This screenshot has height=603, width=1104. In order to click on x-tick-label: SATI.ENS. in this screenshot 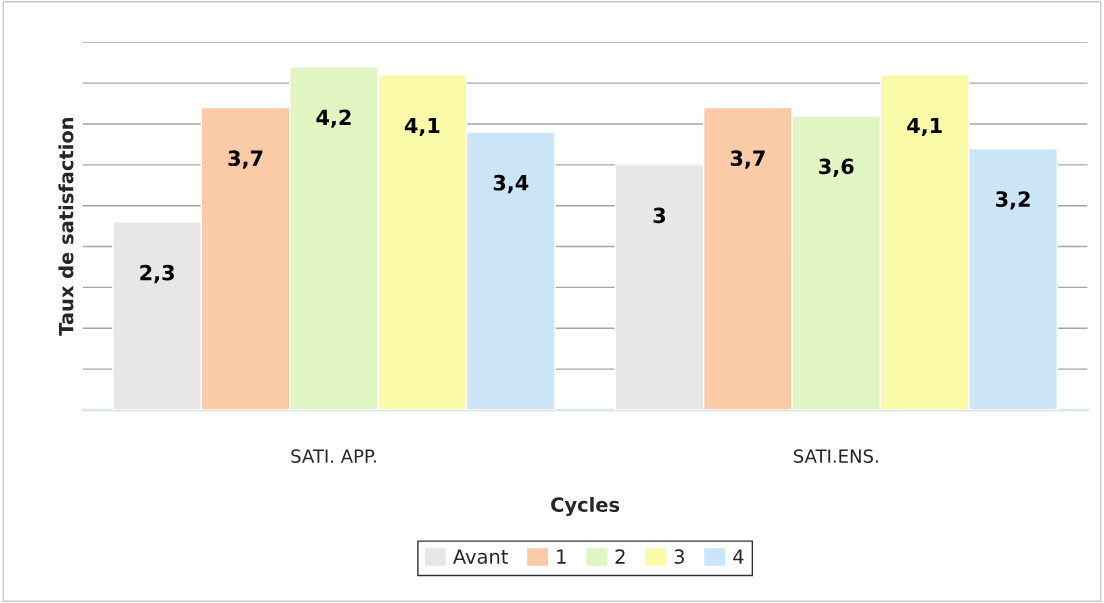, I will do `click(835, 456)`.